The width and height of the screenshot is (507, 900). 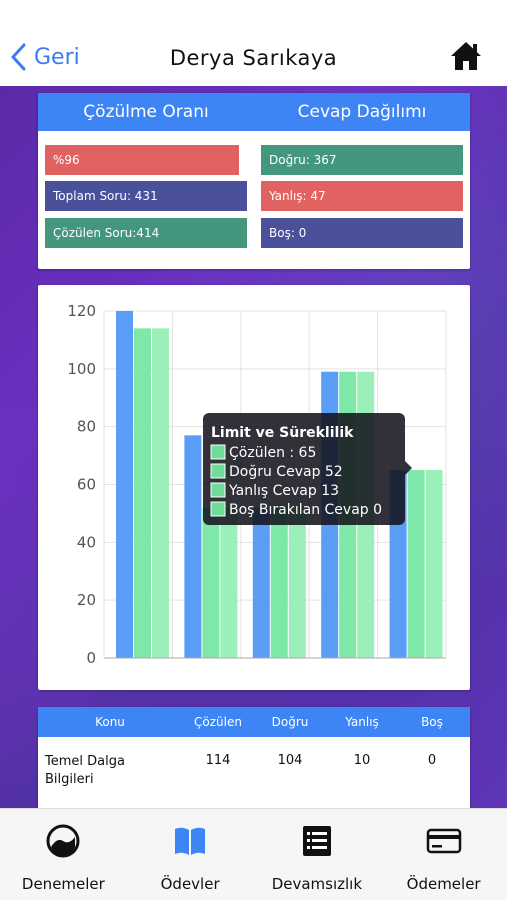 I want to click on tab-label-odemeler: Ödemeler, so click(x=443, y=884).